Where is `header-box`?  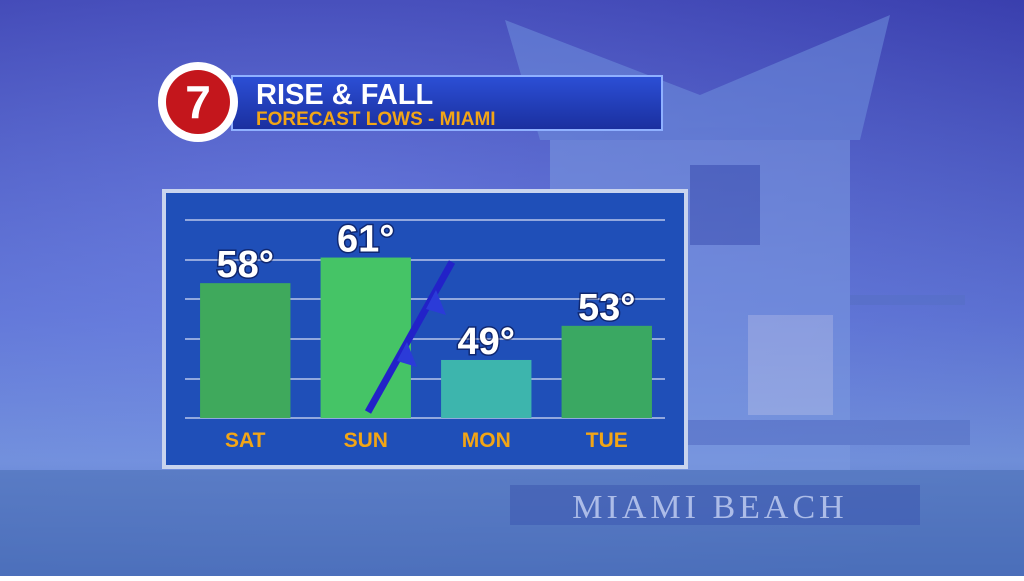 header-box is located at coordinates (447, 103).